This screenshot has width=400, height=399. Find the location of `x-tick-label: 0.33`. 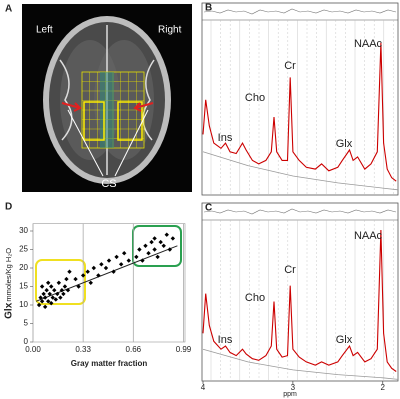

x-tick-label: 0.33 is located at coordinates (83, 349).